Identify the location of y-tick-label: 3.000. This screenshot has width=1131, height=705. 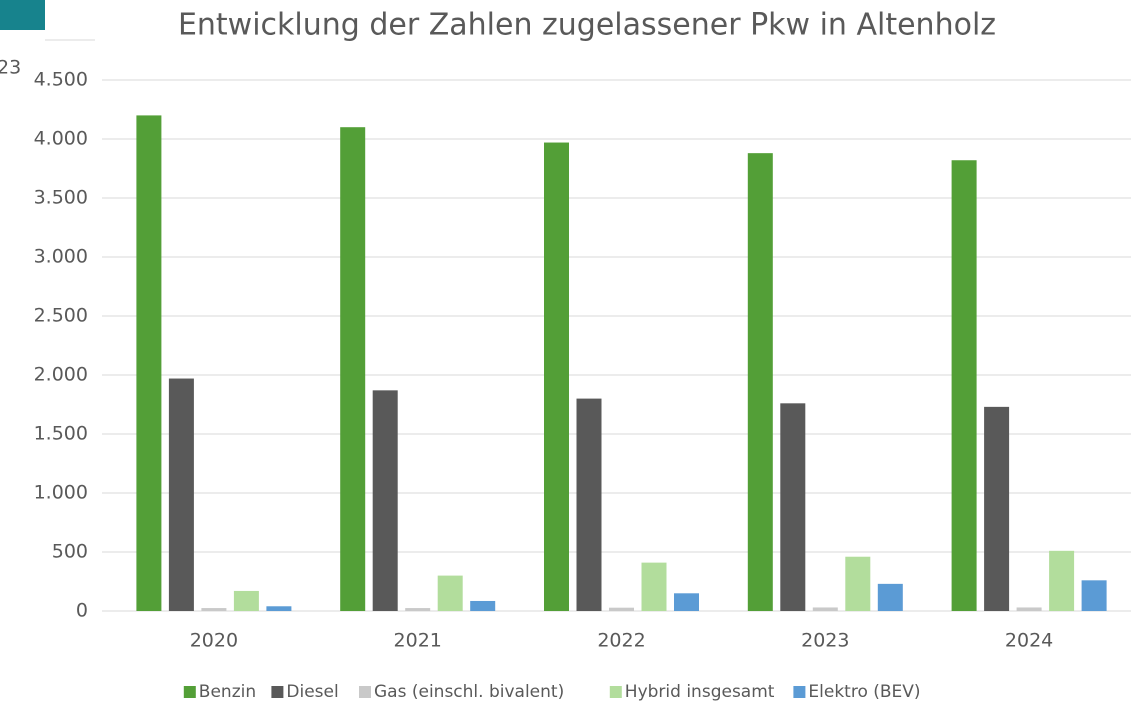
(61, 257).